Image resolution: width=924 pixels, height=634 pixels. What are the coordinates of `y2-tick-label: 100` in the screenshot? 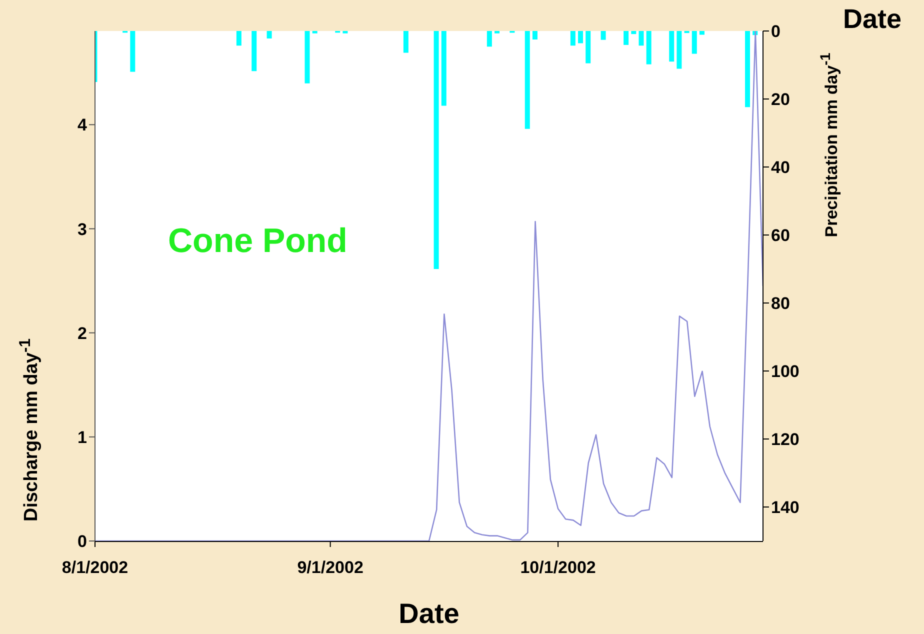 It's located at (785, 372).